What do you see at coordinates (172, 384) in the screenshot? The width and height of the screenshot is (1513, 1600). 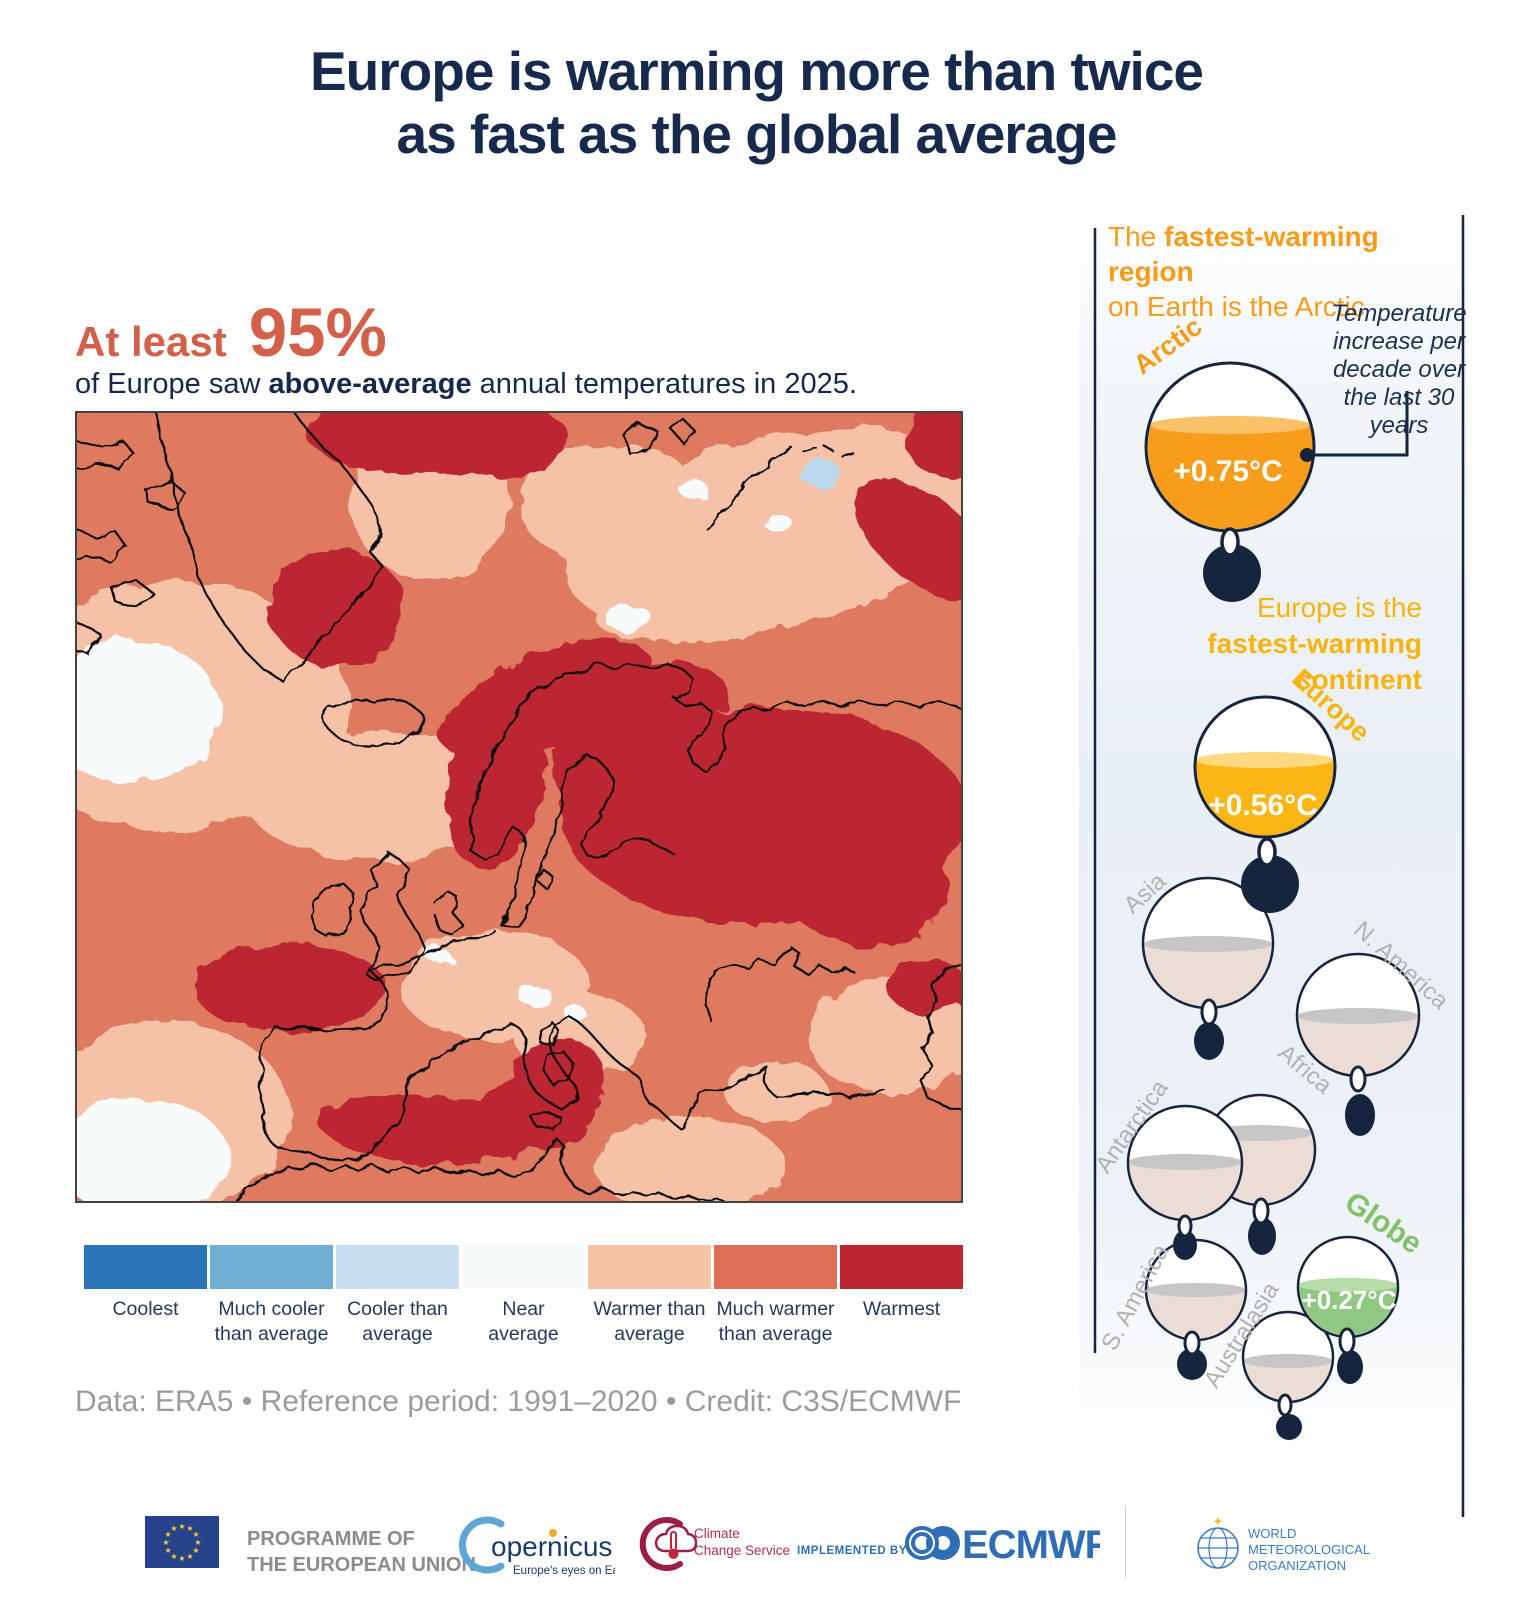 I see `stat-sentence-pre: of Europe saw` at bounding box center [172, 384].